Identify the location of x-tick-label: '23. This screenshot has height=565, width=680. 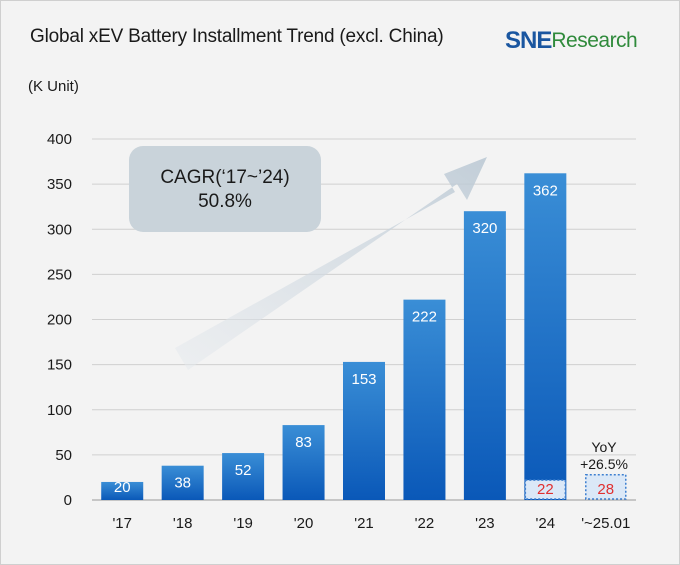
(485, 523).